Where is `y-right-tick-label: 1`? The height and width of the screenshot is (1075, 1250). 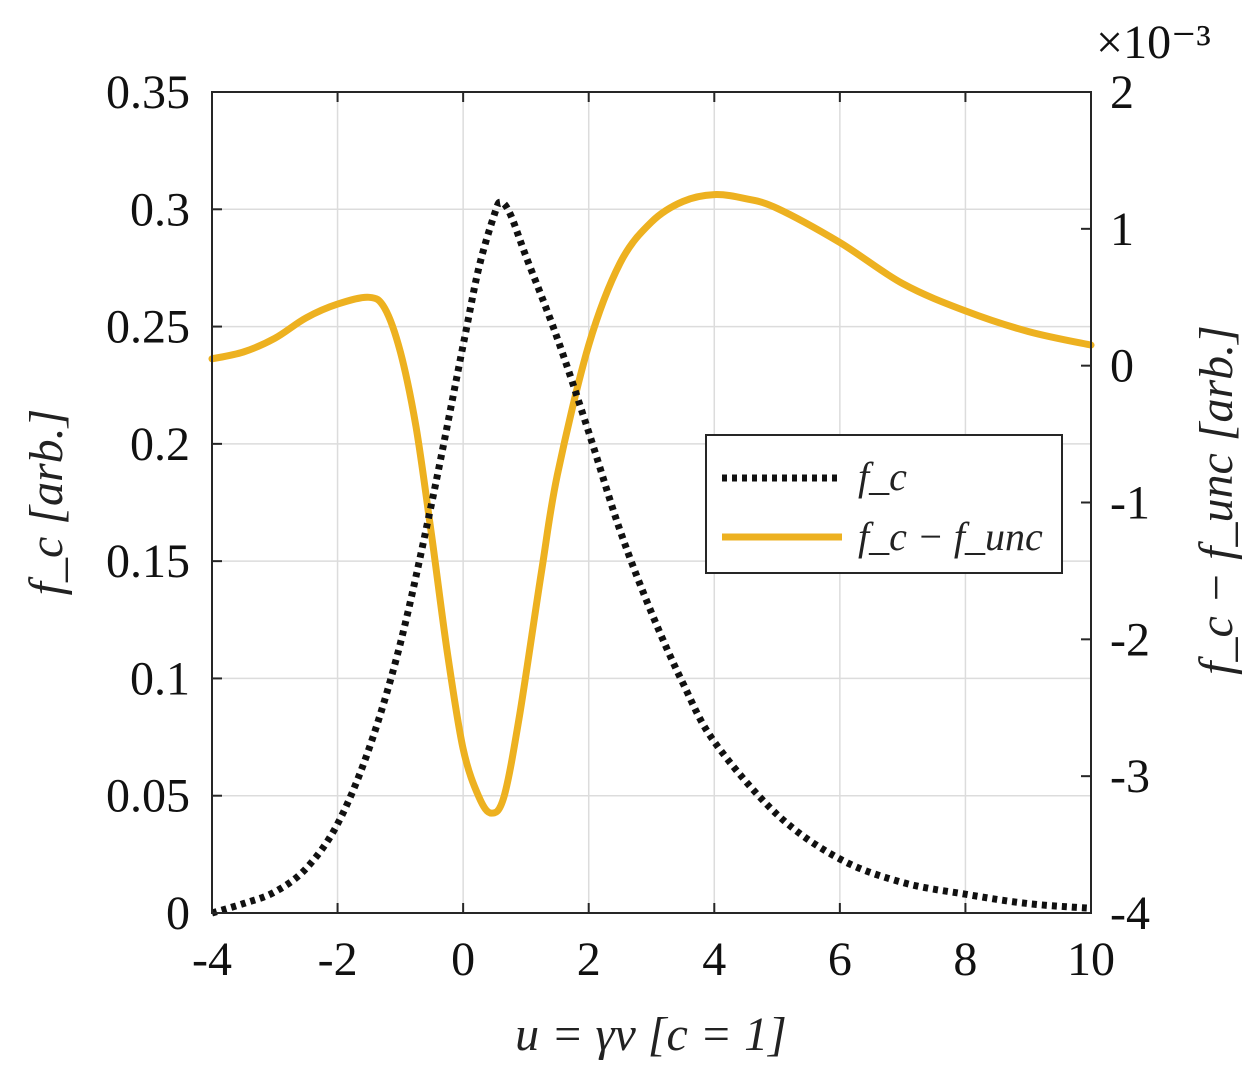
y-right-tick-label: 1 is located at coordinates (1122, 229).